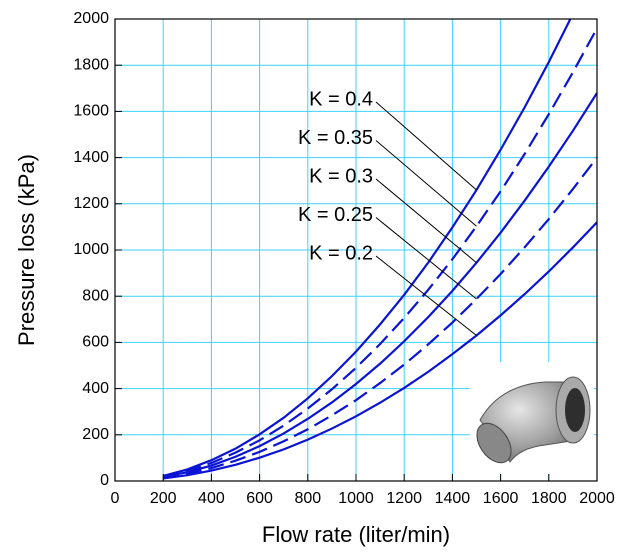  I want to click on y-tick-label: 400, so click(95, 388).